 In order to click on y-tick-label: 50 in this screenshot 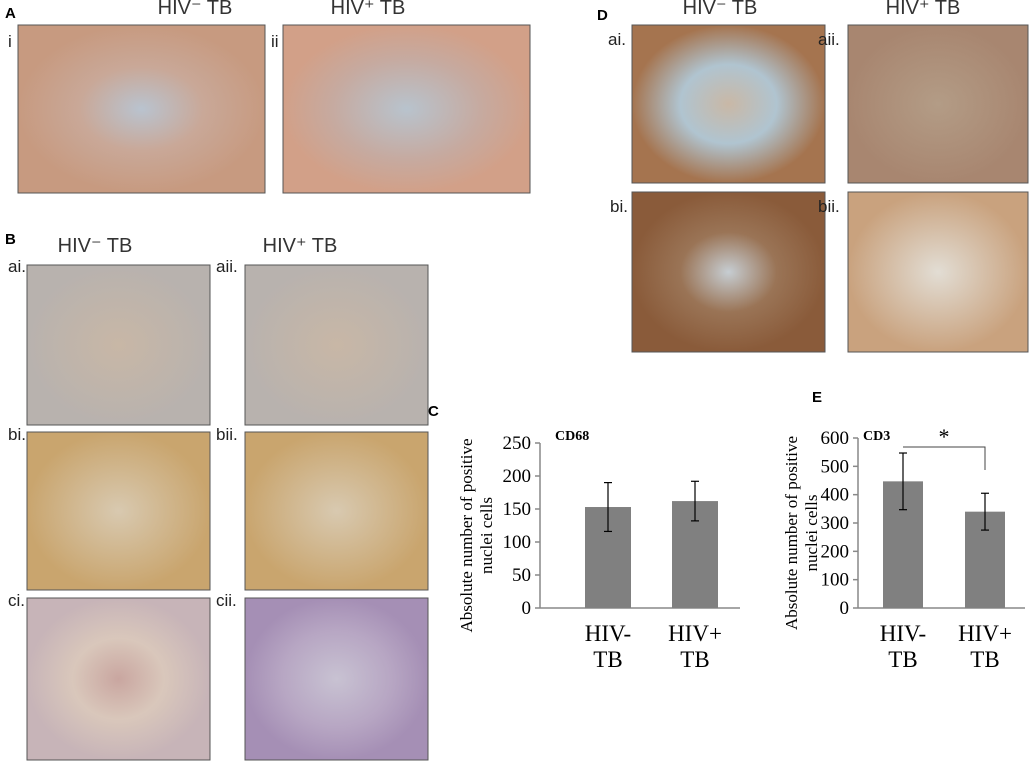, I will do `click(521, 575)`.